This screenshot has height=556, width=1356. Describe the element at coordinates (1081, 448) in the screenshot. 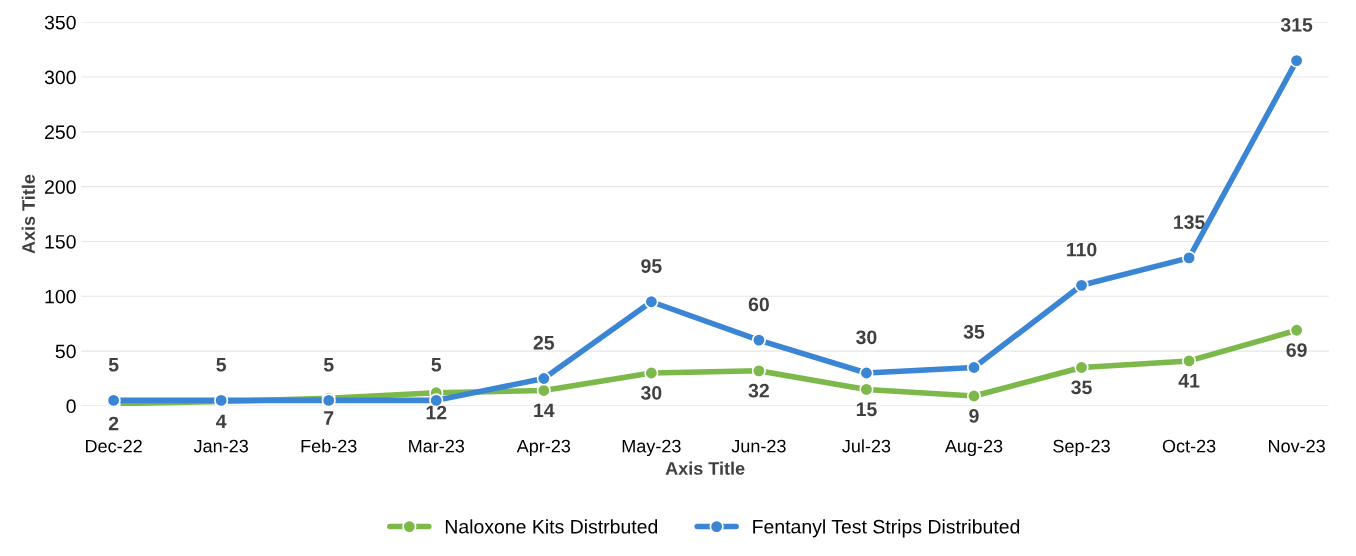

I see `x-tick-label: Sep-23` at that location.